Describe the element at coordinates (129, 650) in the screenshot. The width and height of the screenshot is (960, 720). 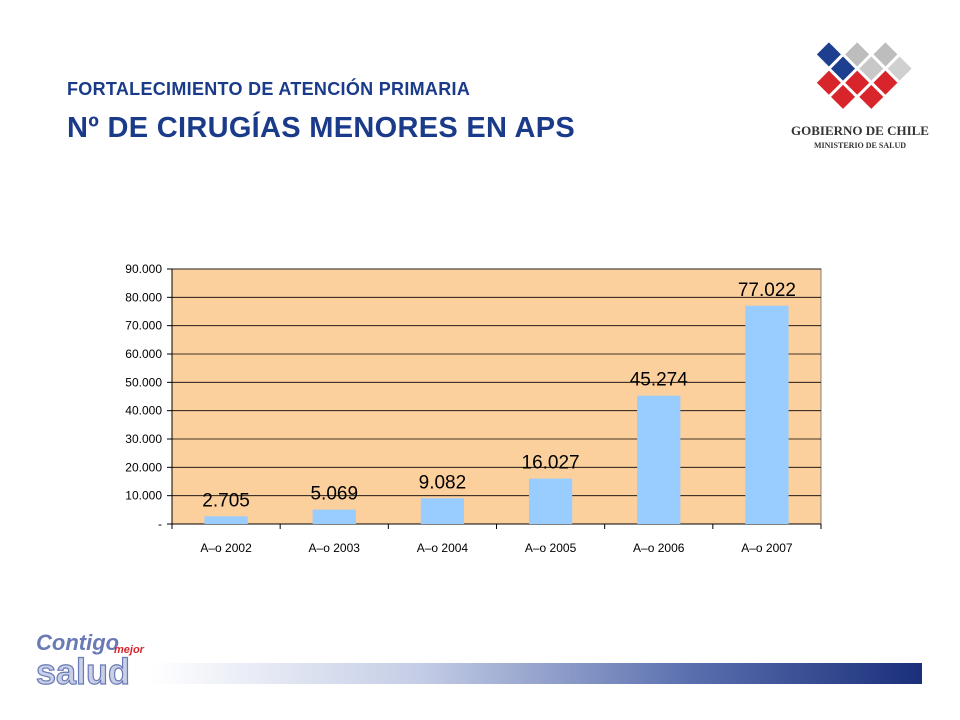
I see `logo-campaign-word2: mejor` at that location.